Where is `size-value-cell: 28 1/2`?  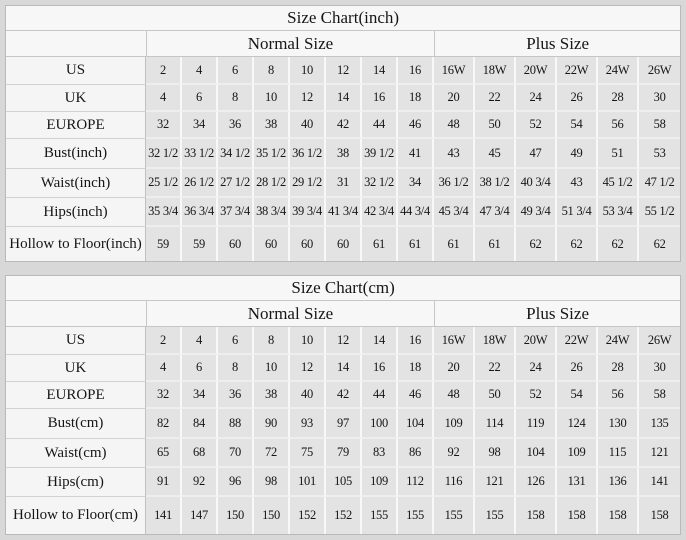
size-value-cell: 28 1/2 is located at coordinates (272, 183).